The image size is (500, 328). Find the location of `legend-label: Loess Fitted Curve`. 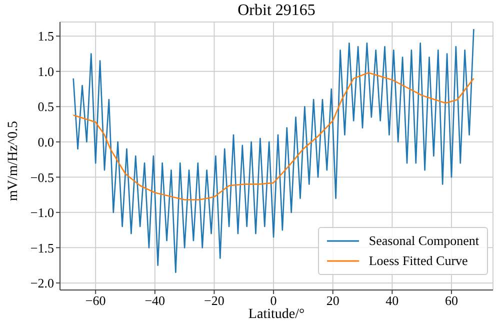

legend-label: Loess Fitted Curve is located at coordinates (418, 261).